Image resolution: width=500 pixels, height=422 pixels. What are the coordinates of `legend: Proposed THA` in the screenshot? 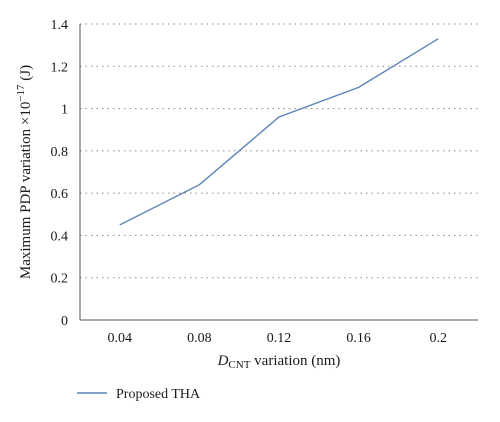 It's located at (139, 394).